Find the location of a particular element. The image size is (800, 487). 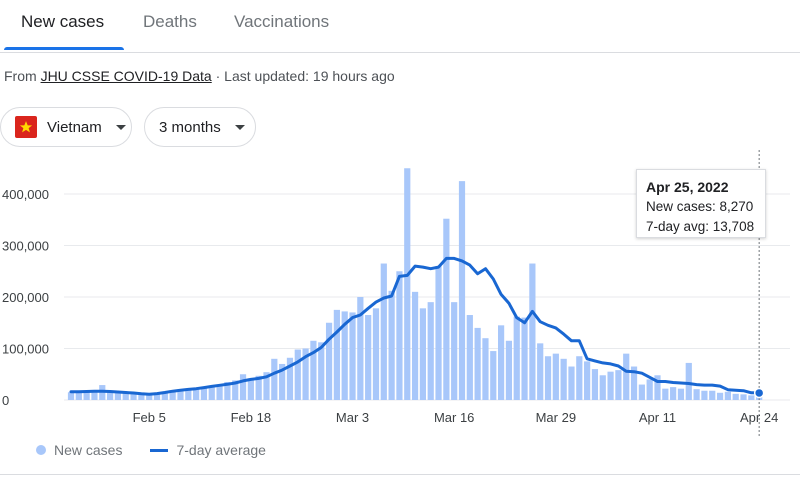

legend-bar-swatch is located at coordinates (41, 450).